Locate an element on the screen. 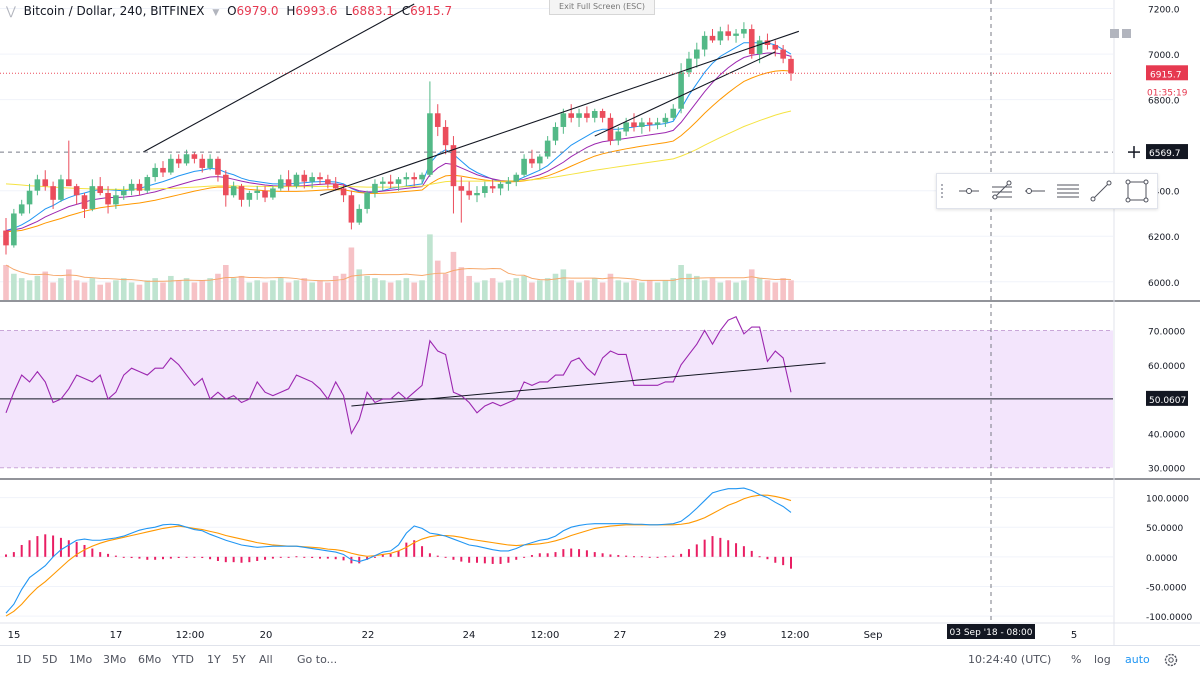  axis-value-labels: 6915.7 01:35:19 6569.7 50.0607 is located at coordinates (1167, 235).